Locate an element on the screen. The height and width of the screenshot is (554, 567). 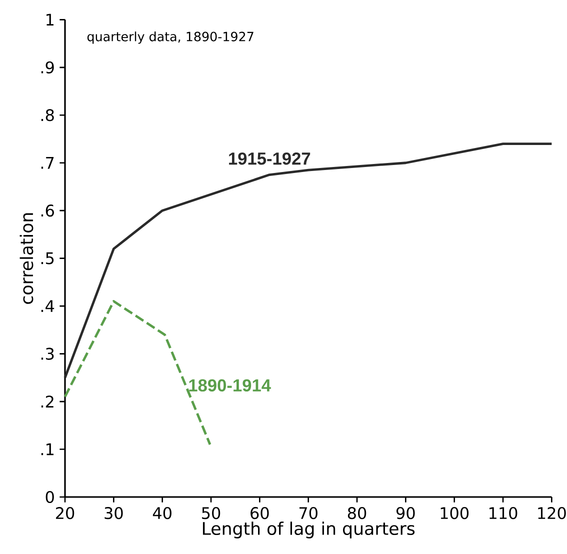
series-label: 1890-1914 is located at coordinates (230, 385).